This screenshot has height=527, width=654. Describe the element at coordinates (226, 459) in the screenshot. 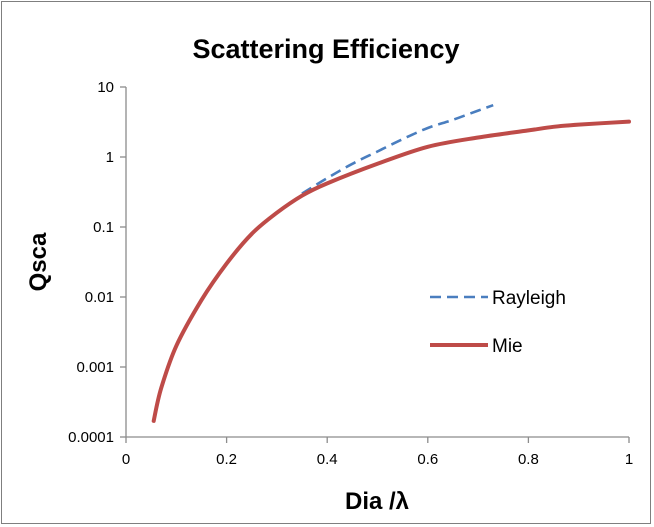

I see `x-tick-label: 0.2` at that location.